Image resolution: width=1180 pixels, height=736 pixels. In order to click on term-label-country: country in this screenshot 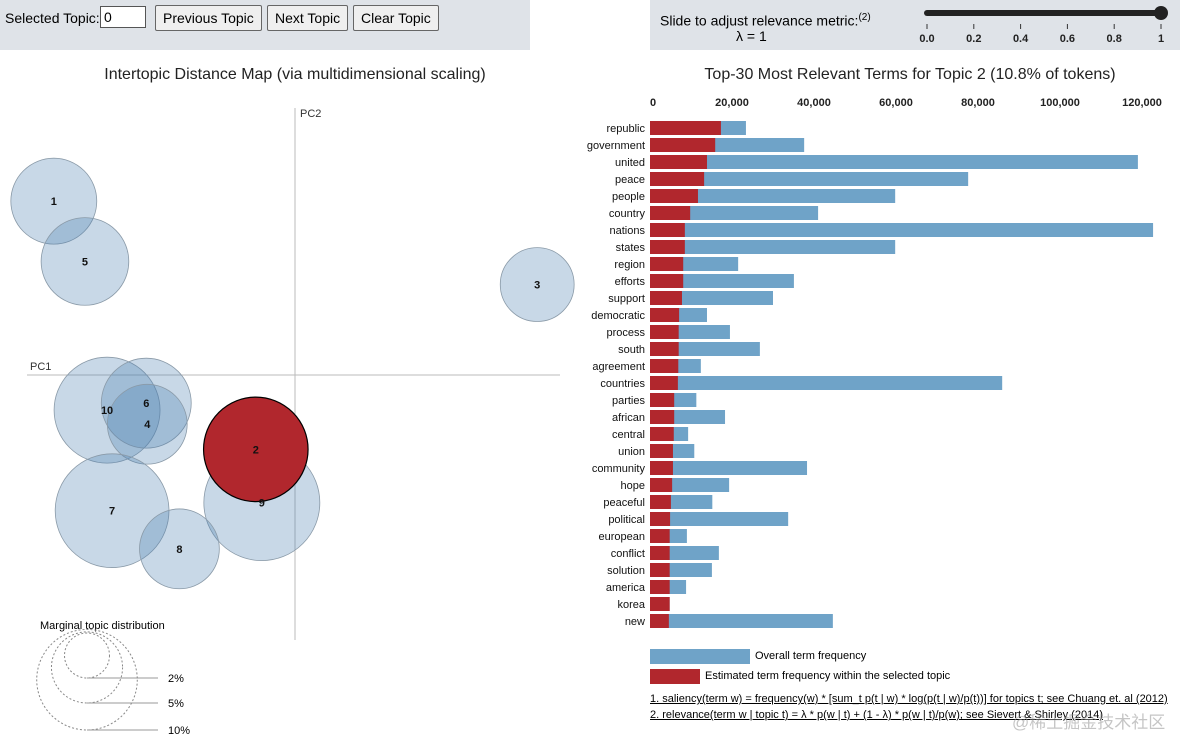, I will do `click(627, 214)`.